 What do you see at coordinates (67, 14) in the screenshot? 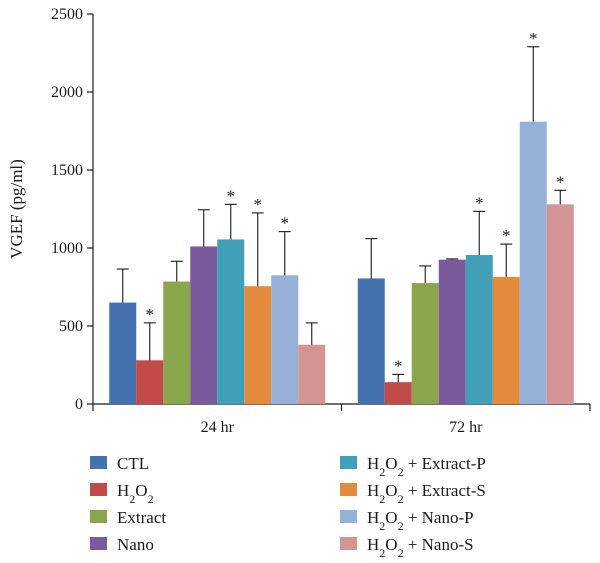
I see `y-tick-label: 2500` at bounding box center [67, 14].